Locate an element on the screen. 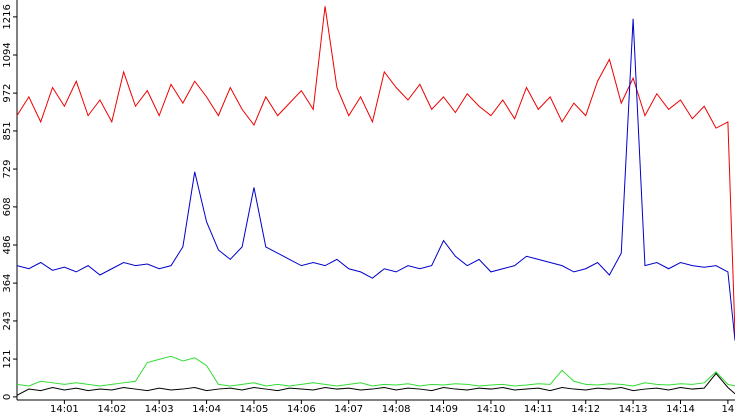  x-tick-label: 14 is located at coordinates (728, 409).